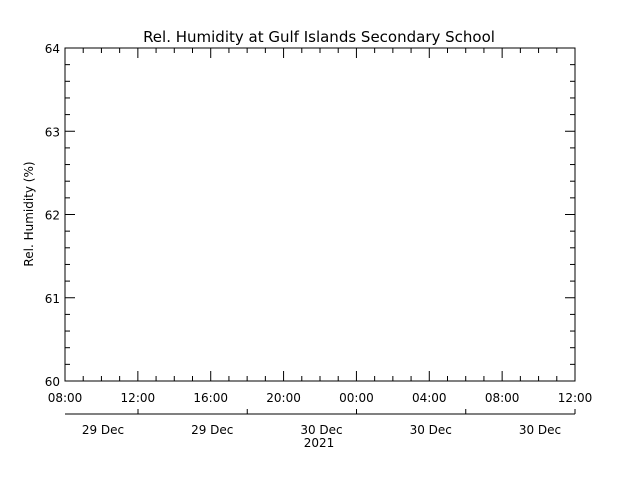  Describe the element at coordinates (210, 398) in the screenshot. I see `x-tick-label: 16:00` at that location.